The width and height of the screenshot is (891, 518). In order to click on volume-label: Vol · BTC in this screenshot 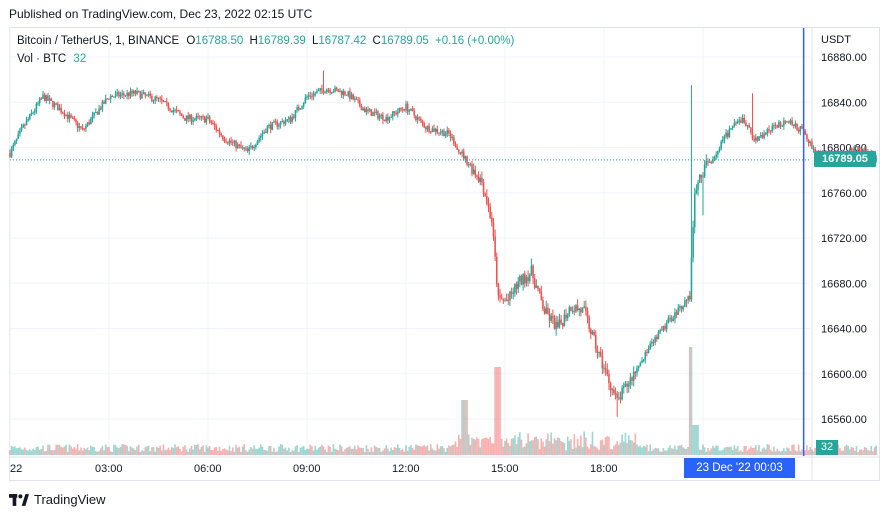, I will do `click(42, 59)`.